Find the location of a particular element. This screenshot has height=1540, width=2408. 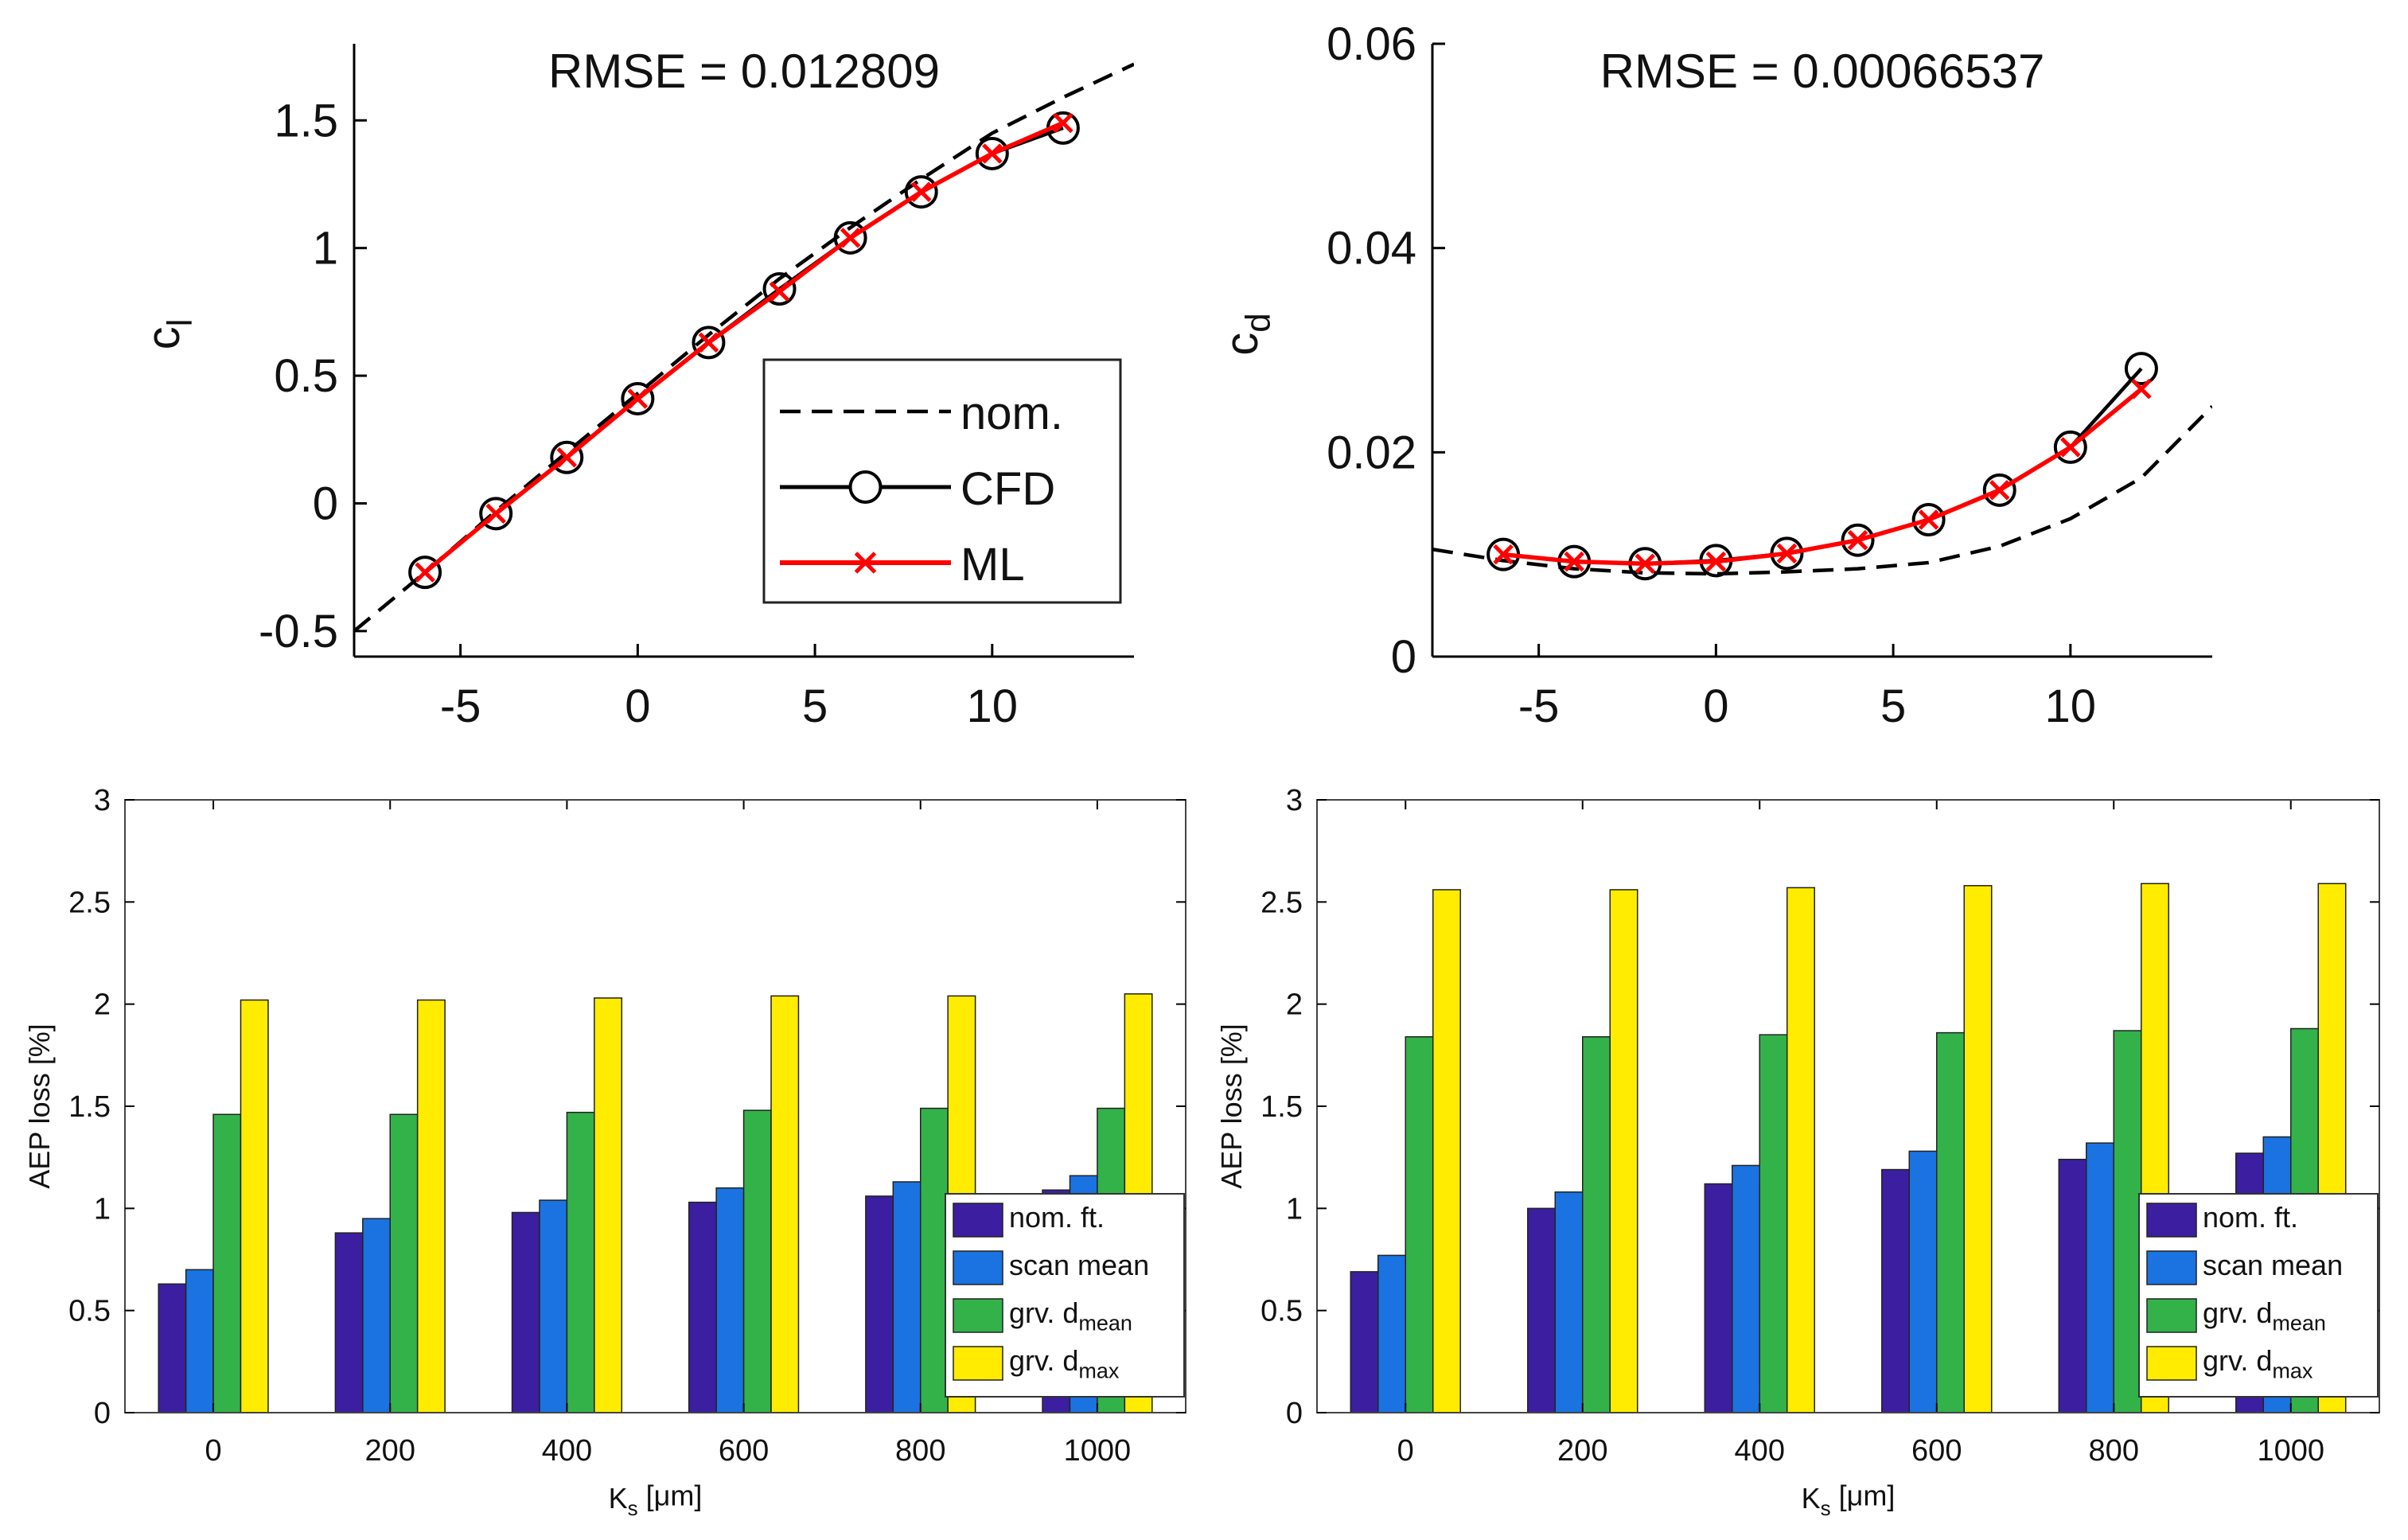

x-tick-label: 10 is located at coordinates (2071, 706).